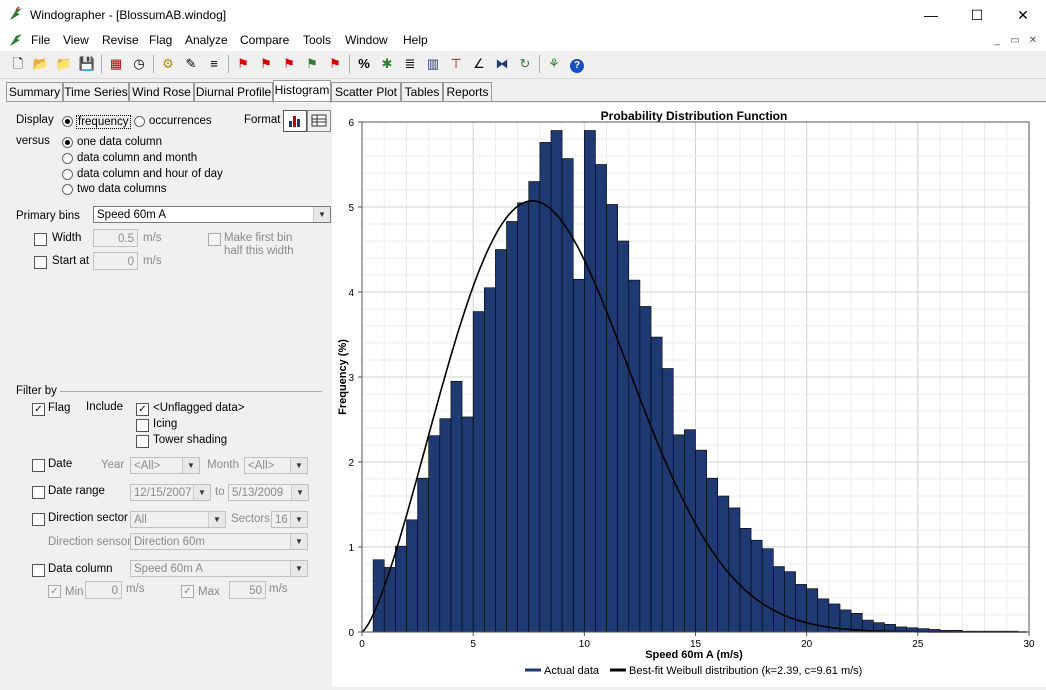 This screenshot has width=1046, height=690. Describe the element at coordinates (265, 40) in the screenshot. I see `menu-compare: Compare` at that location.